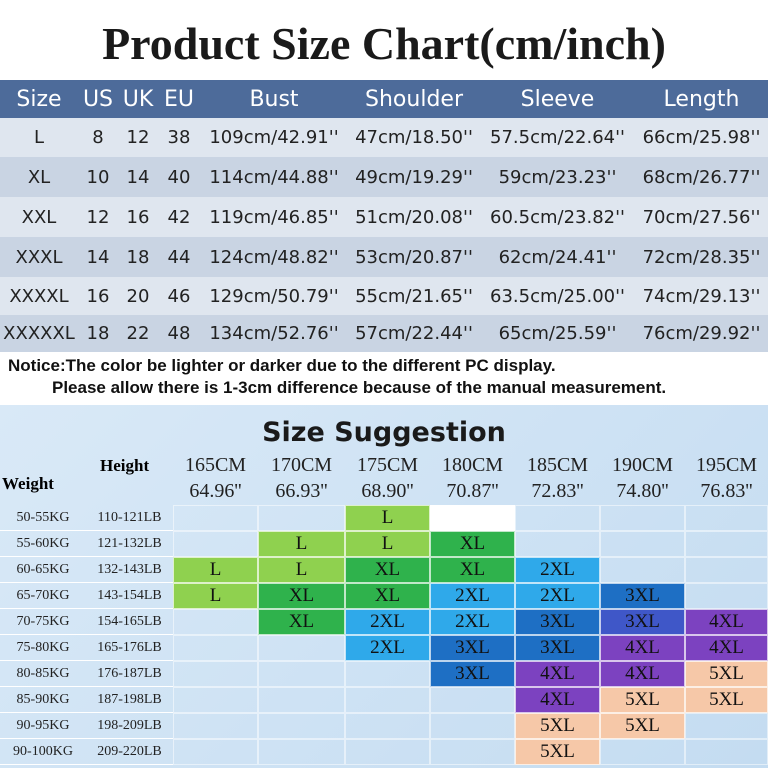 This screenshot has height=768, width=768. What do you see at coordinates (301, 490) in the screenshot?
I see `height-in: 66.93''` at bounding box center [301, 490].